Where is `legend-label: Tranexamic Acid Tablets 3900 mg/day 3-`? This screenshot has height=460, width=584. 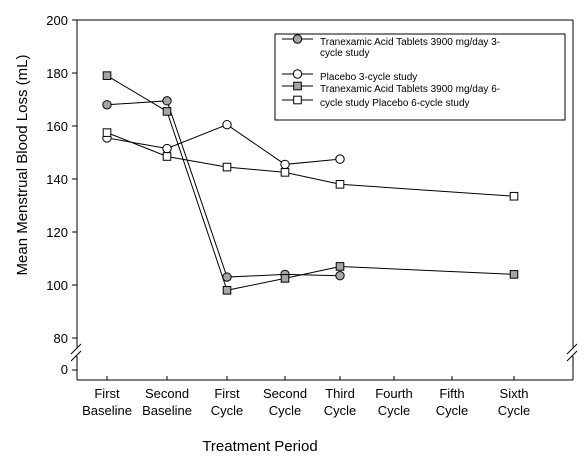
legend-label: Tranexamic Acid Tablets 3900 mg/day 3- is located at coordinates (410, 42).